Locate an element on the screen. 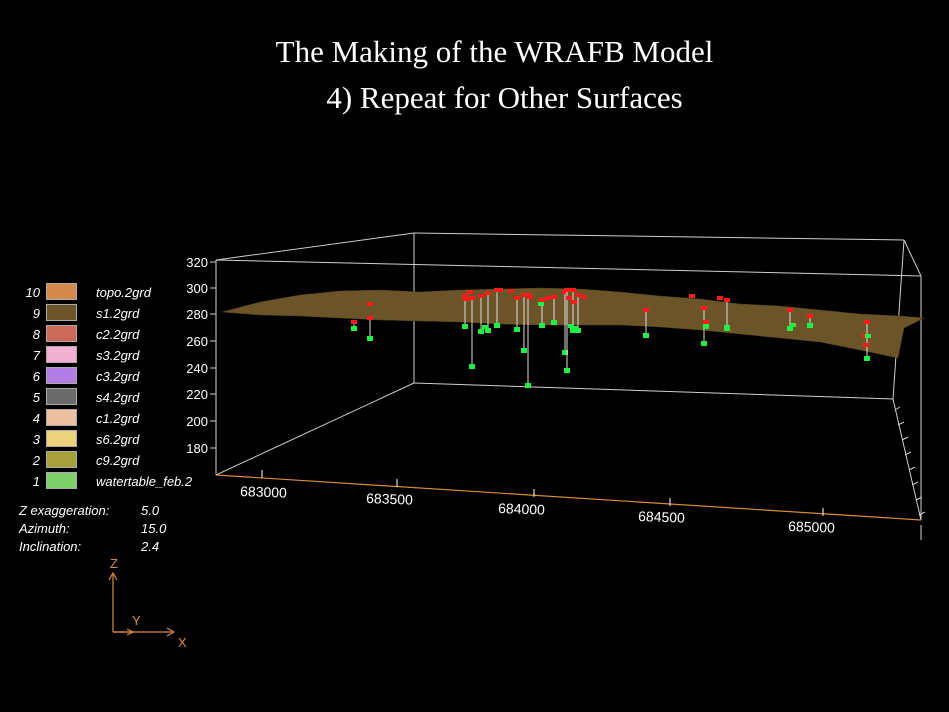  legend-item: 7 s3.2grd is located at coordinates (119, 355).